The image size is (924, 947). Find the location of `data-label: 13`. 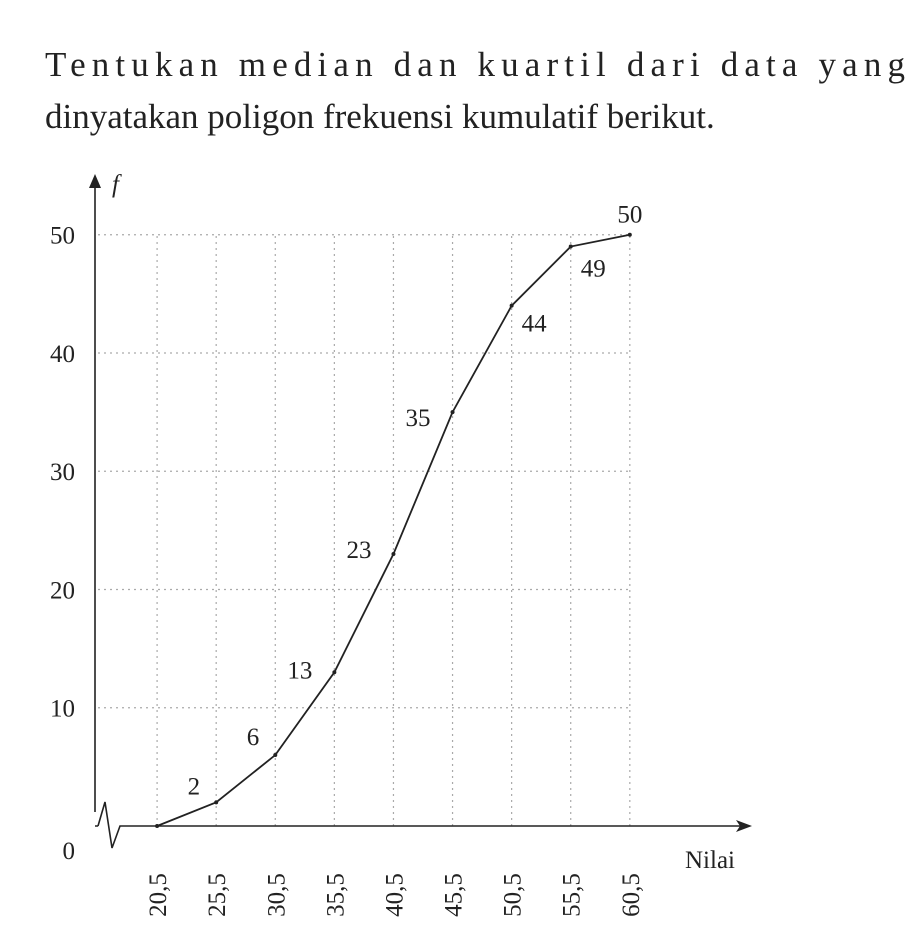

data-label: 13 is located at coordinates (299, 670).